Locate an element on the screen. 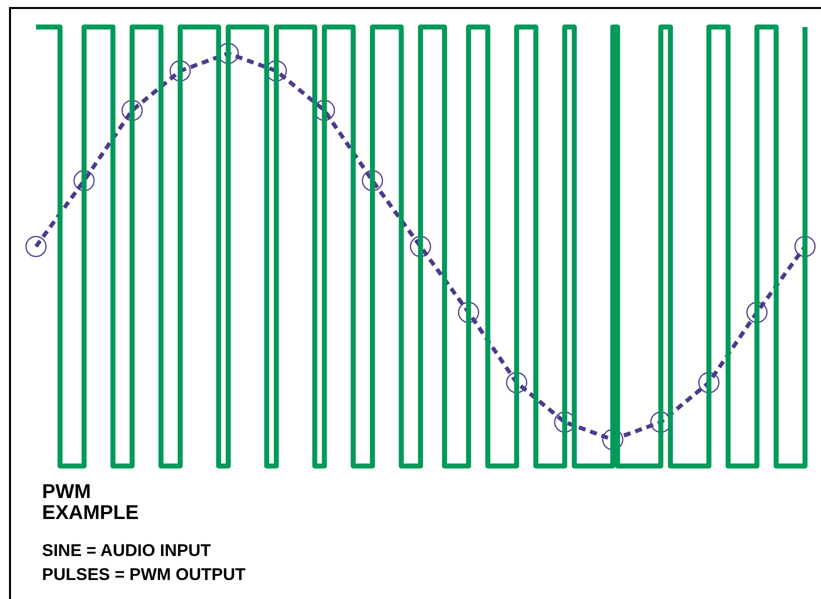 The height and width of the screenshot is (599, 821). text: PULSES = PWM OUTPUT is located at coordinates (144, 575).